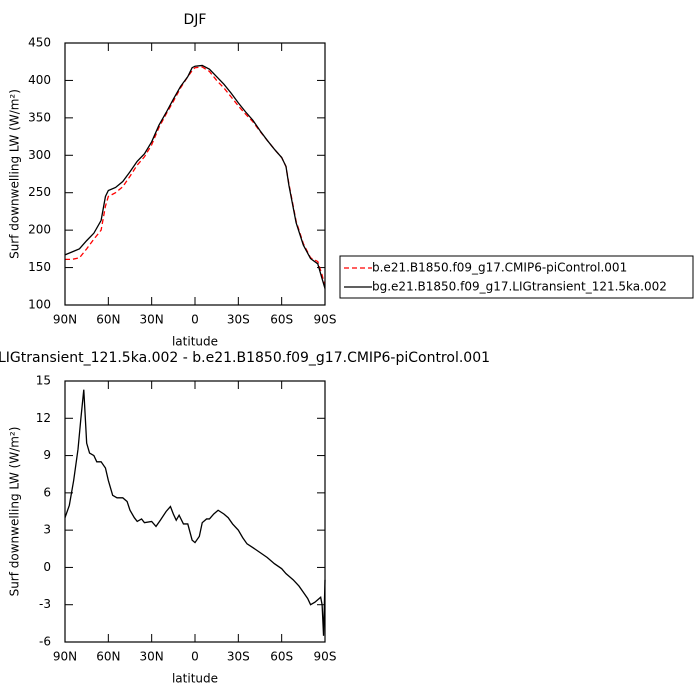 The width and height of the screenshot is (700, 700). What do you see at coordinates (47, 492) in the screenshot?
I see `y-tick-label: 6` at bounding box center [47, 492].